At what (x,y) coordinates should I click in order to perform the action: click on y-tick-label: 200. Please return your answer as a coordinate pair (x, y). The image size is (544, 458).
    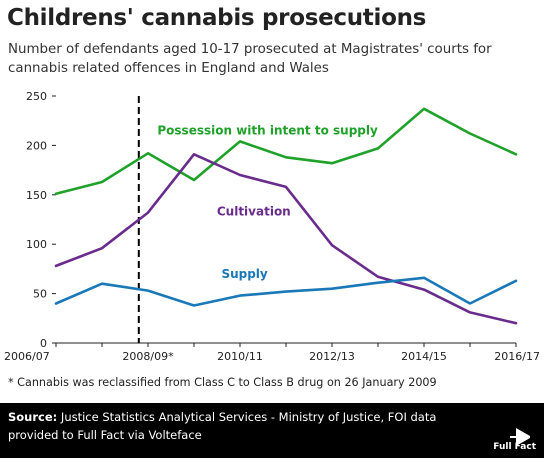
    Looking at the image, I should click on (36, 145).